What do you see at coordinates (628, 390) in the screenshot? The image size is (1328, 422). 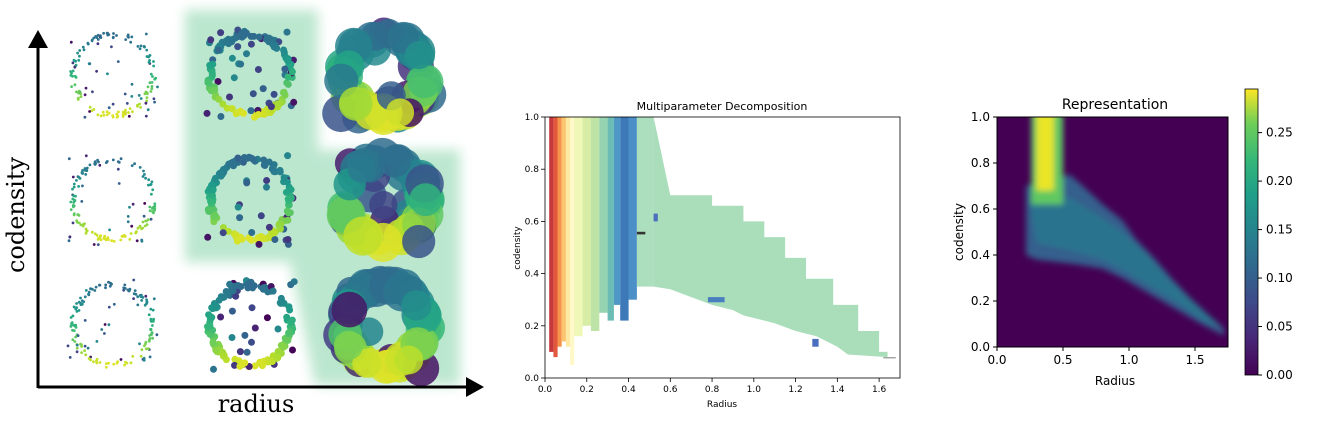 I see `x-tick-label: 0.4` at bounding box center [628, 390].